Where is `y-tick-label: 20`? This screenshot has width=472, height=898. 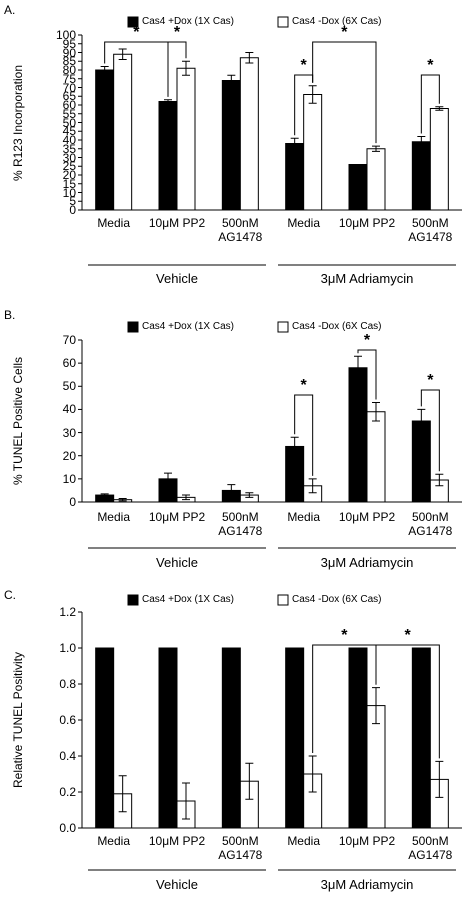 y-tick-label: 20 is located at coordinates (69, 175).